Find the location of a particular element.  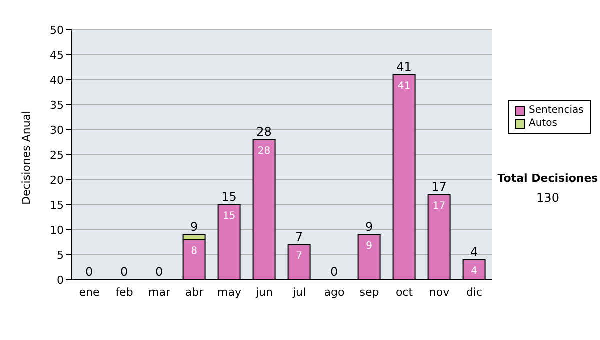

text: 130 is located at coordinates (548, 198).